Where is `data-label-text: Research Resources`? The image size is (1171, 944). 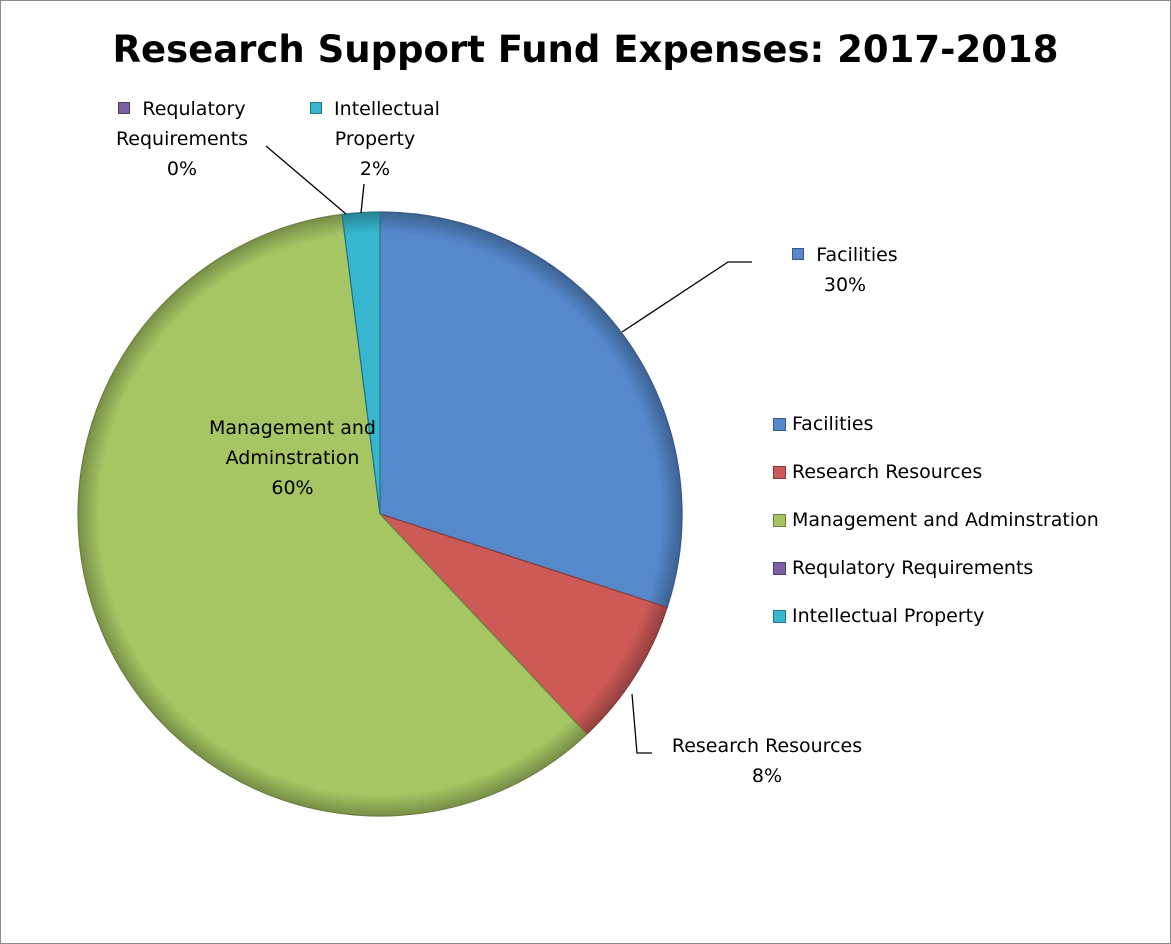
data-label-text: Research Resources is located at coordinates (767, 746).